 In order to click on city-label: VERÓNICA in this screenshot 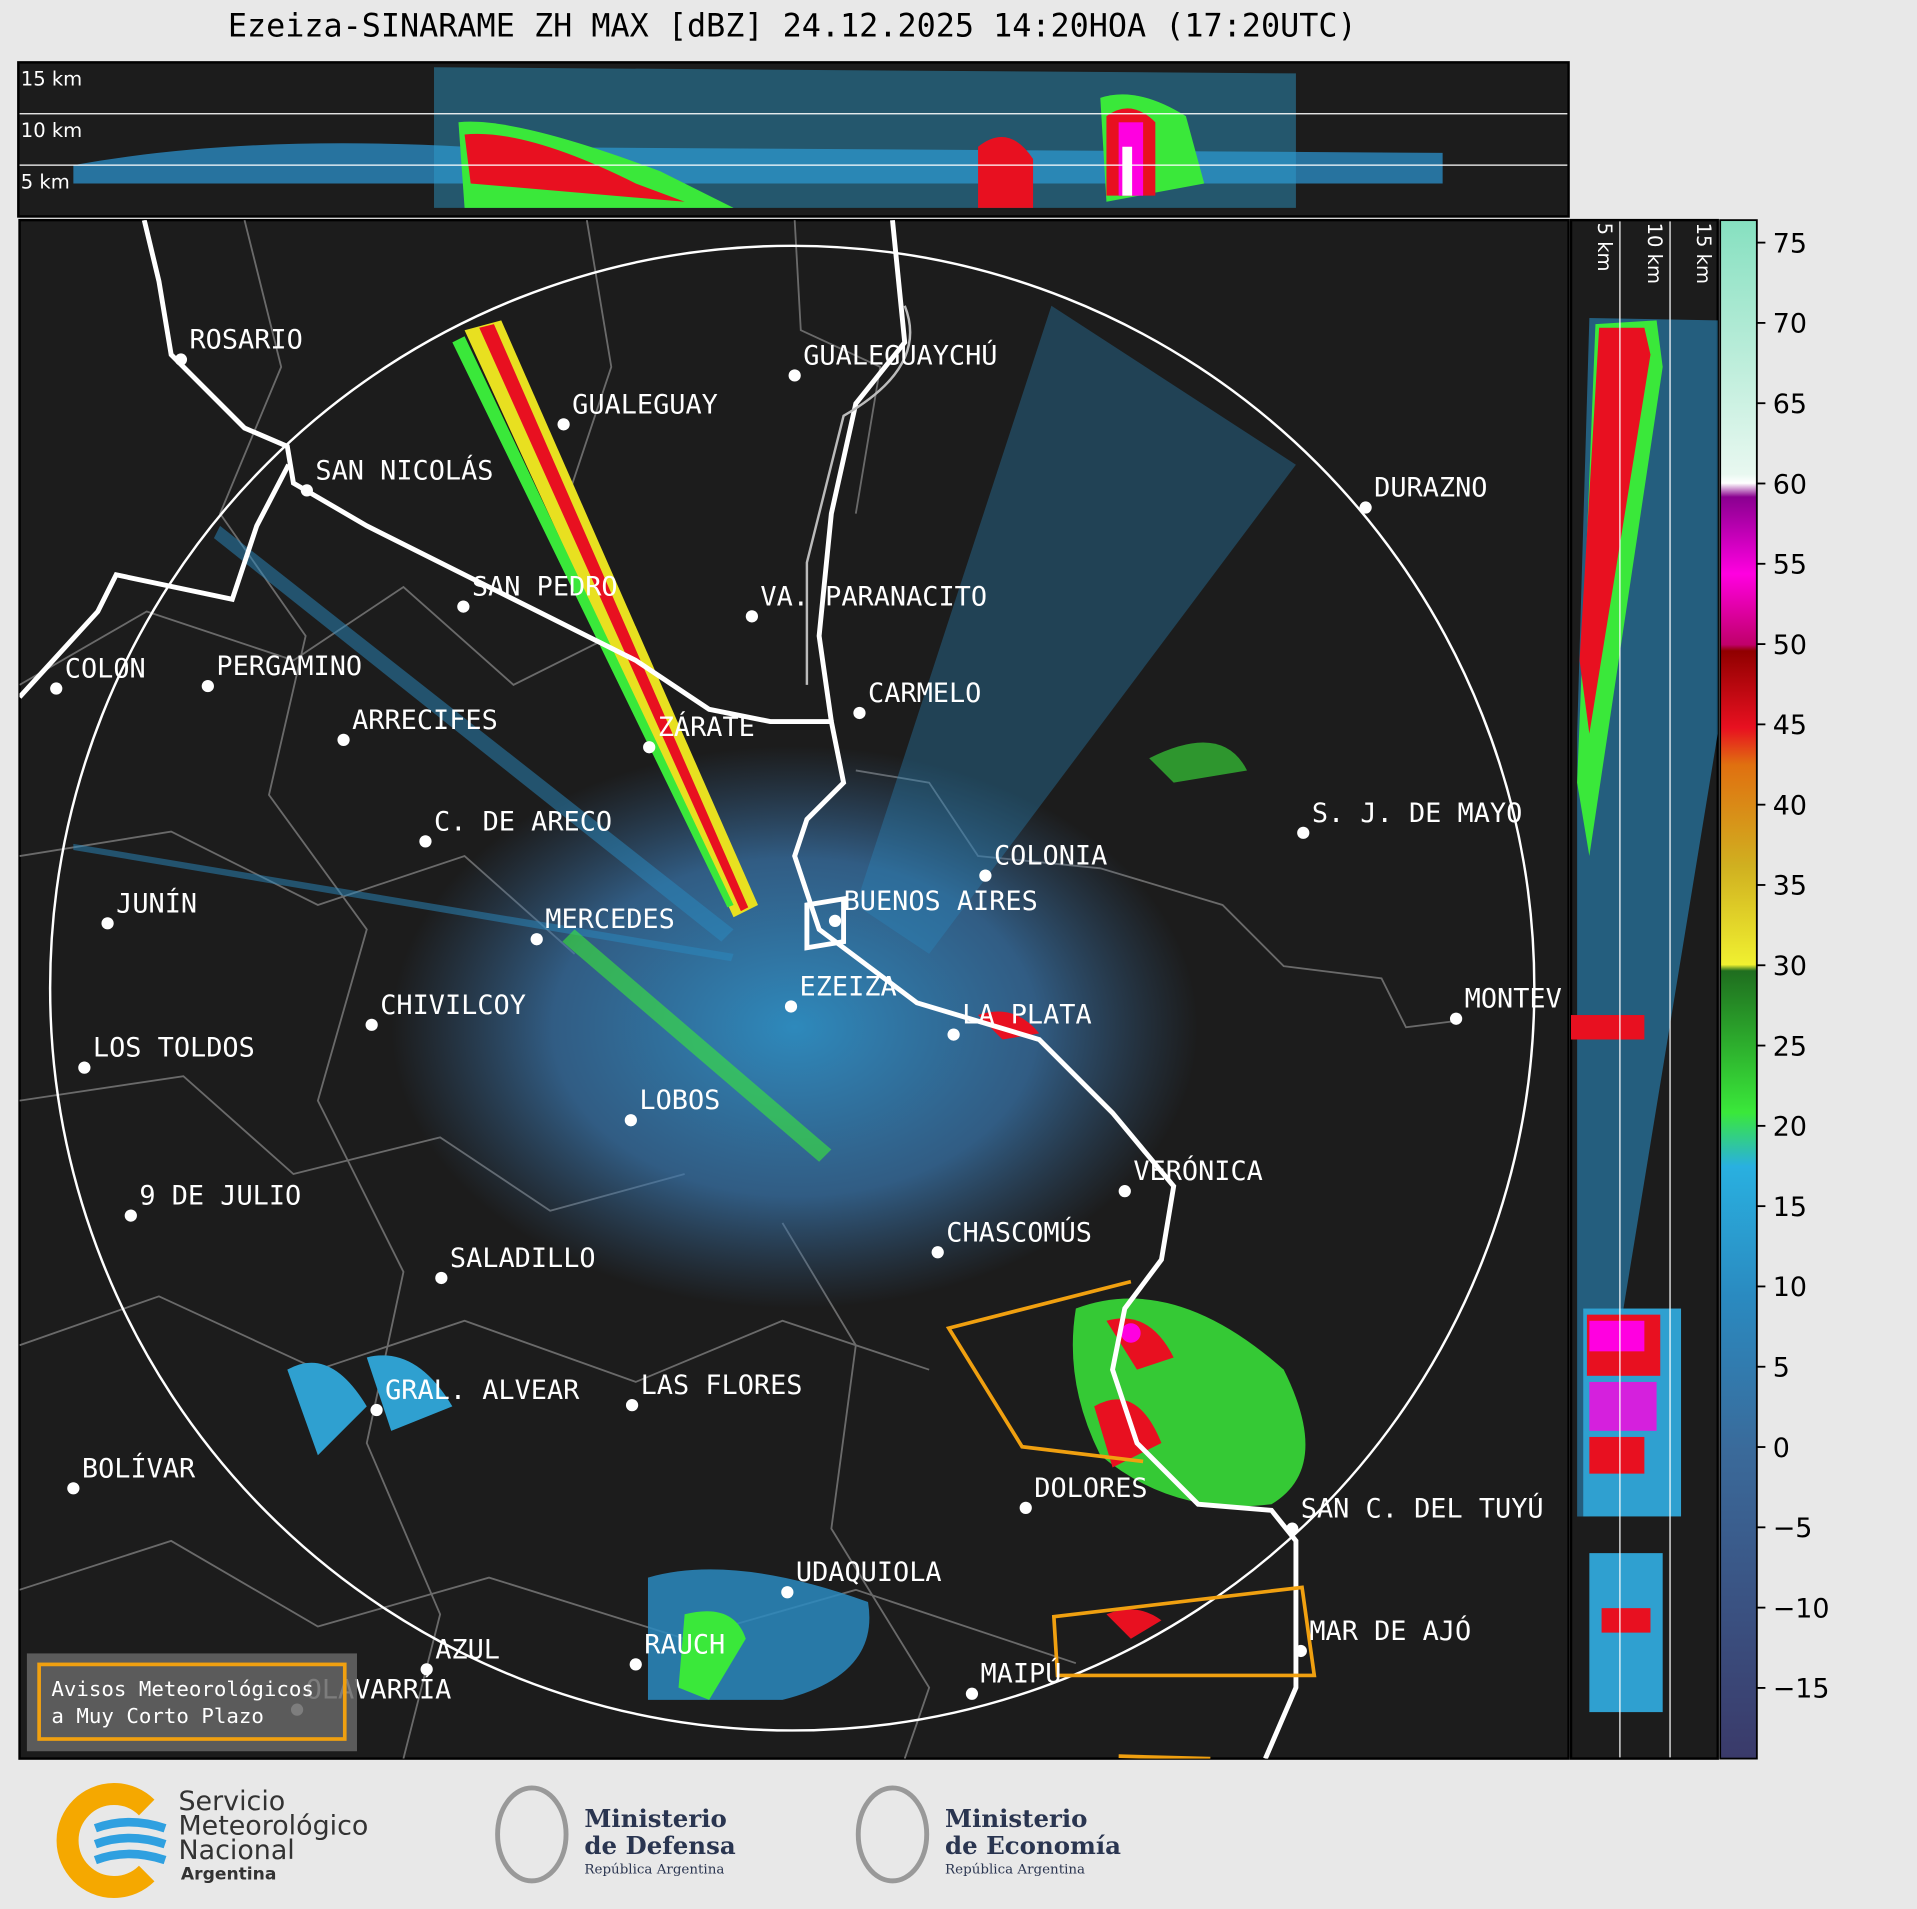, I will do `click(1198, 1171)`.